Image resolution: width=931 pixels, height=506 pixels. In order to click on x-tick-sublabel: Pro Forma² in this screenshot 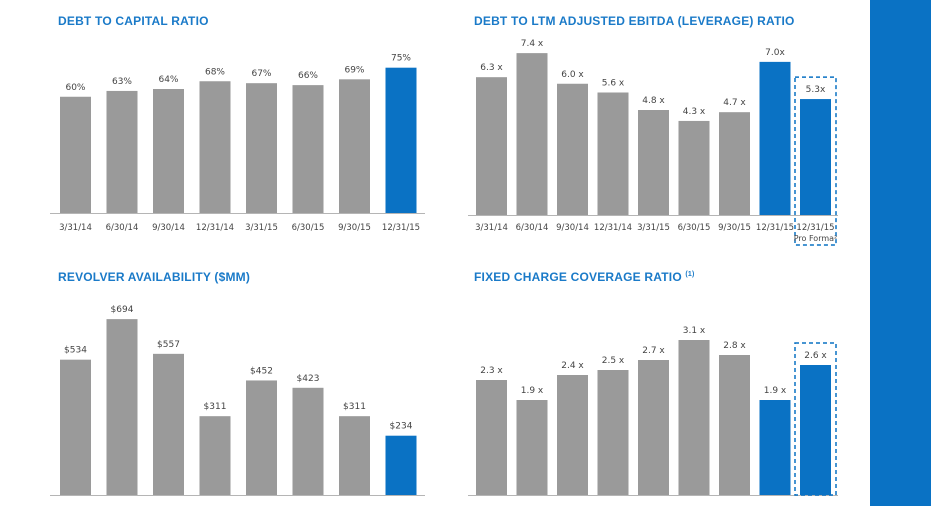, I will do `click(816, 238)`.